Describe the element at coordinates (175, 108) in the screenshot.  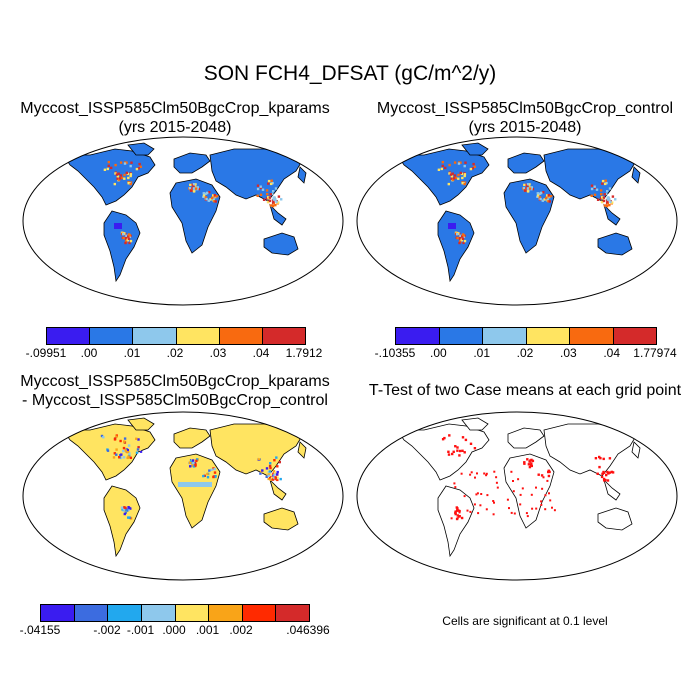
I see `panel-title-kparams-line1: Myccost_ISSP585Clm50BgcCrop_kparams` at that location.